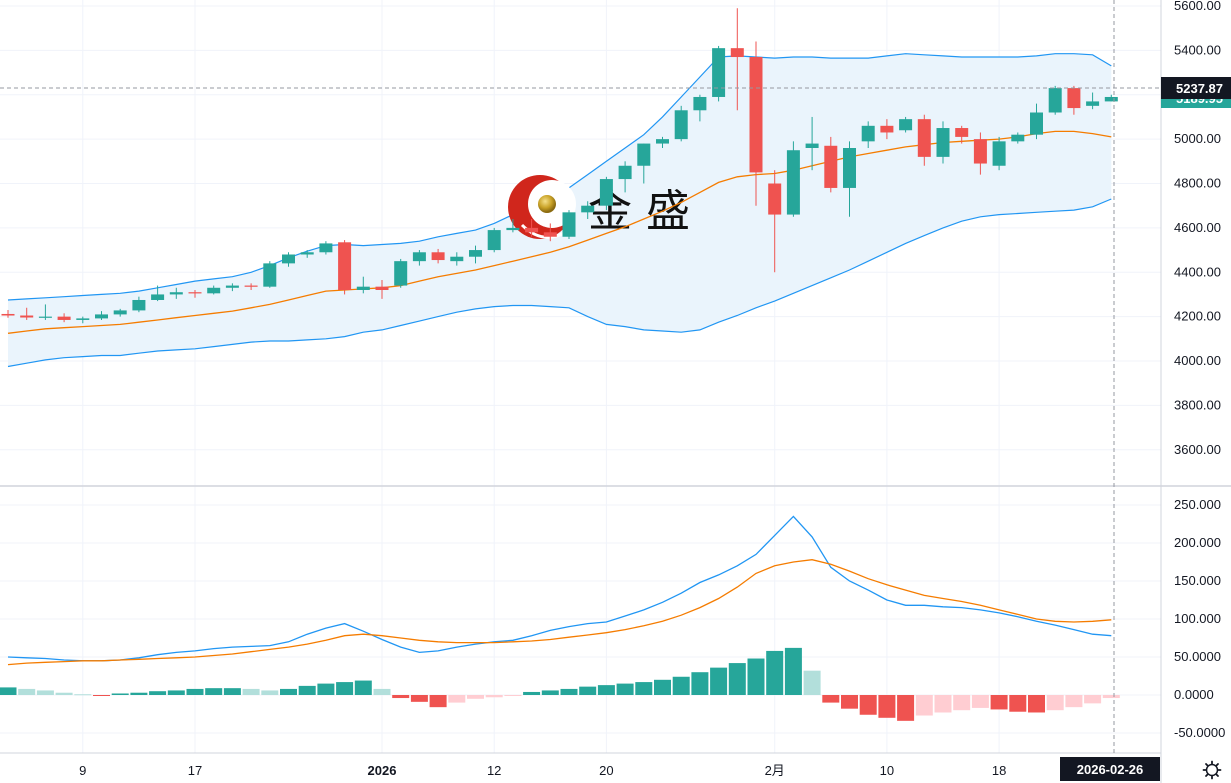  Describe the element at coordinates (1197, 6) in the screenshot. I see `price-tick-label: 5600.00` at that location.